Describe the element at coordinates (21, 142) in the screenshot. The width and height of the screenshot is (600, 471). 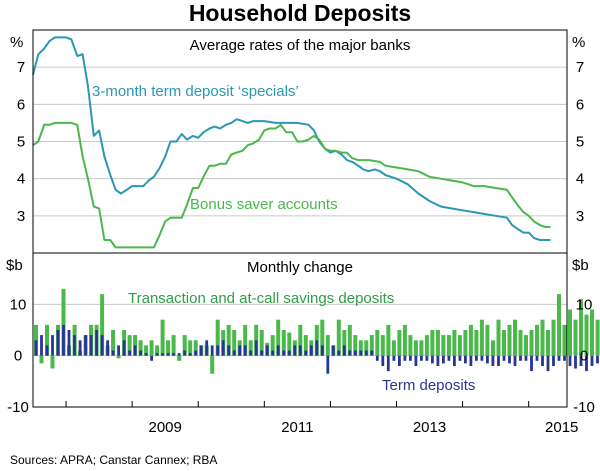
I see `top-y-tick-left: 5` at that location.